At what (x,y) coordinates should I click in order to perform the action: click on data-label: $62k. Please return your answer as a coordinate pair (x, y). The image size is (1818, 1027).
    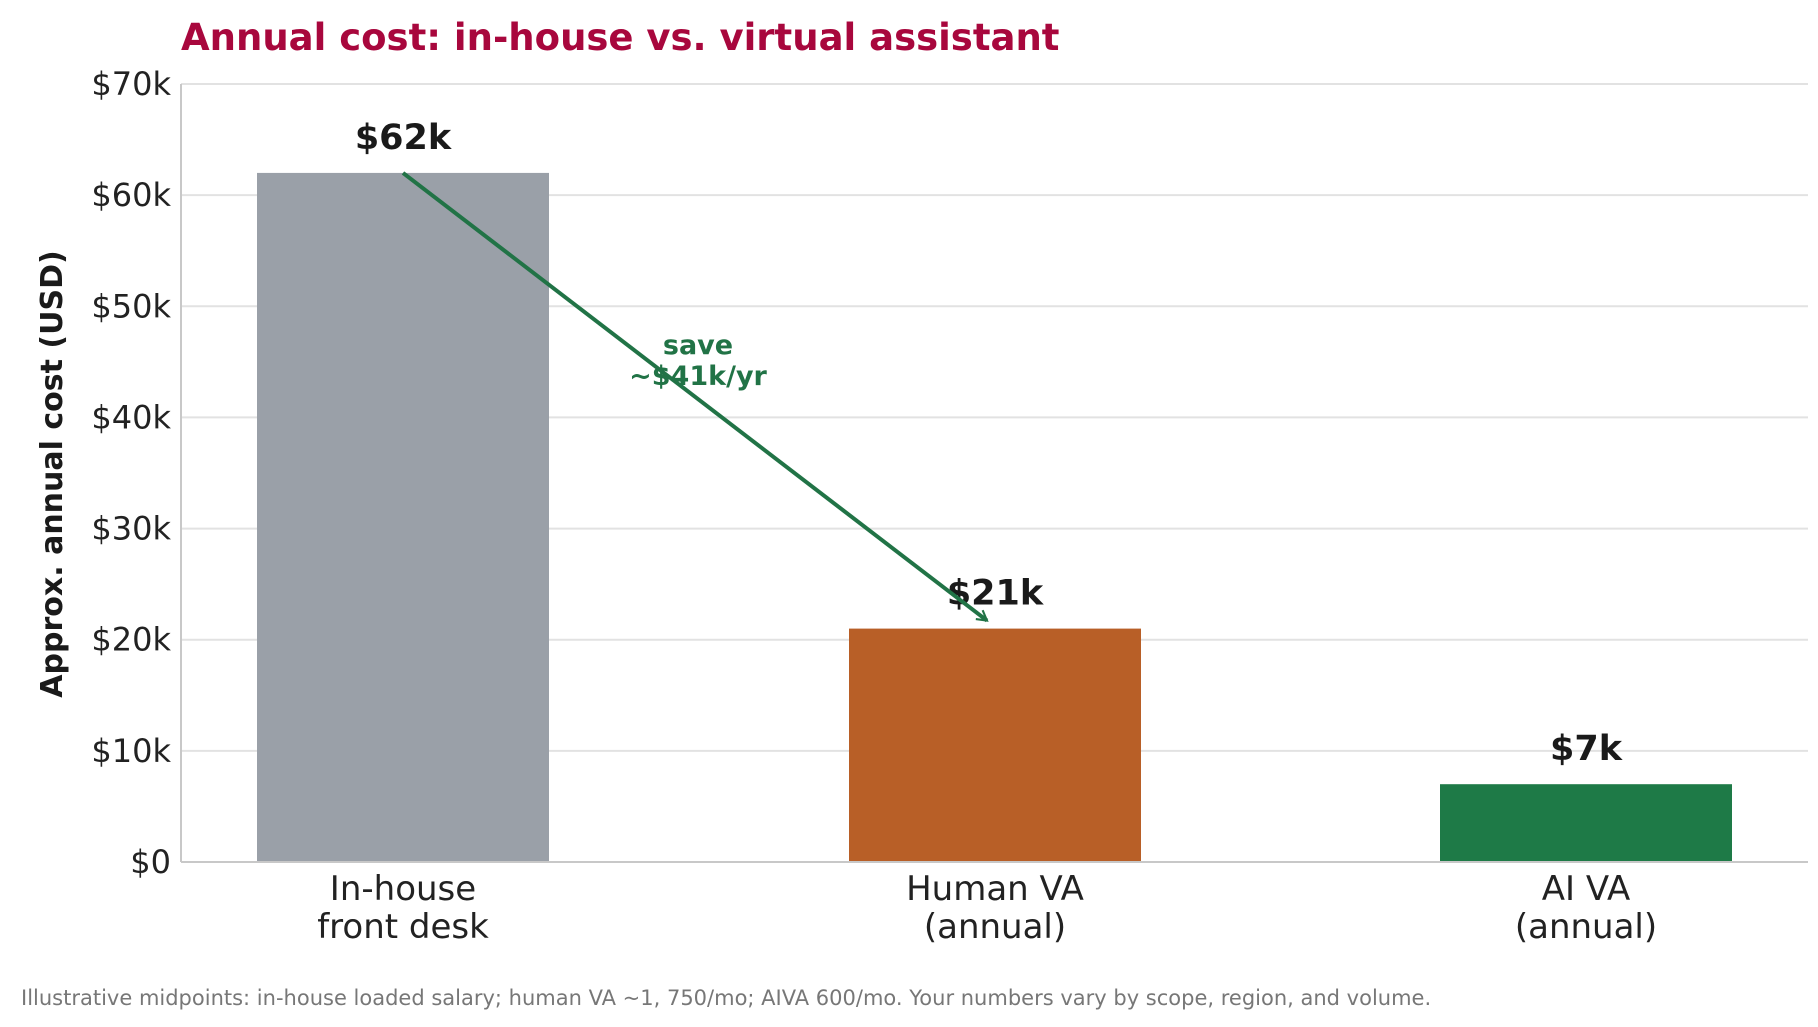
    Looking at the image, I should click on (403, 138).